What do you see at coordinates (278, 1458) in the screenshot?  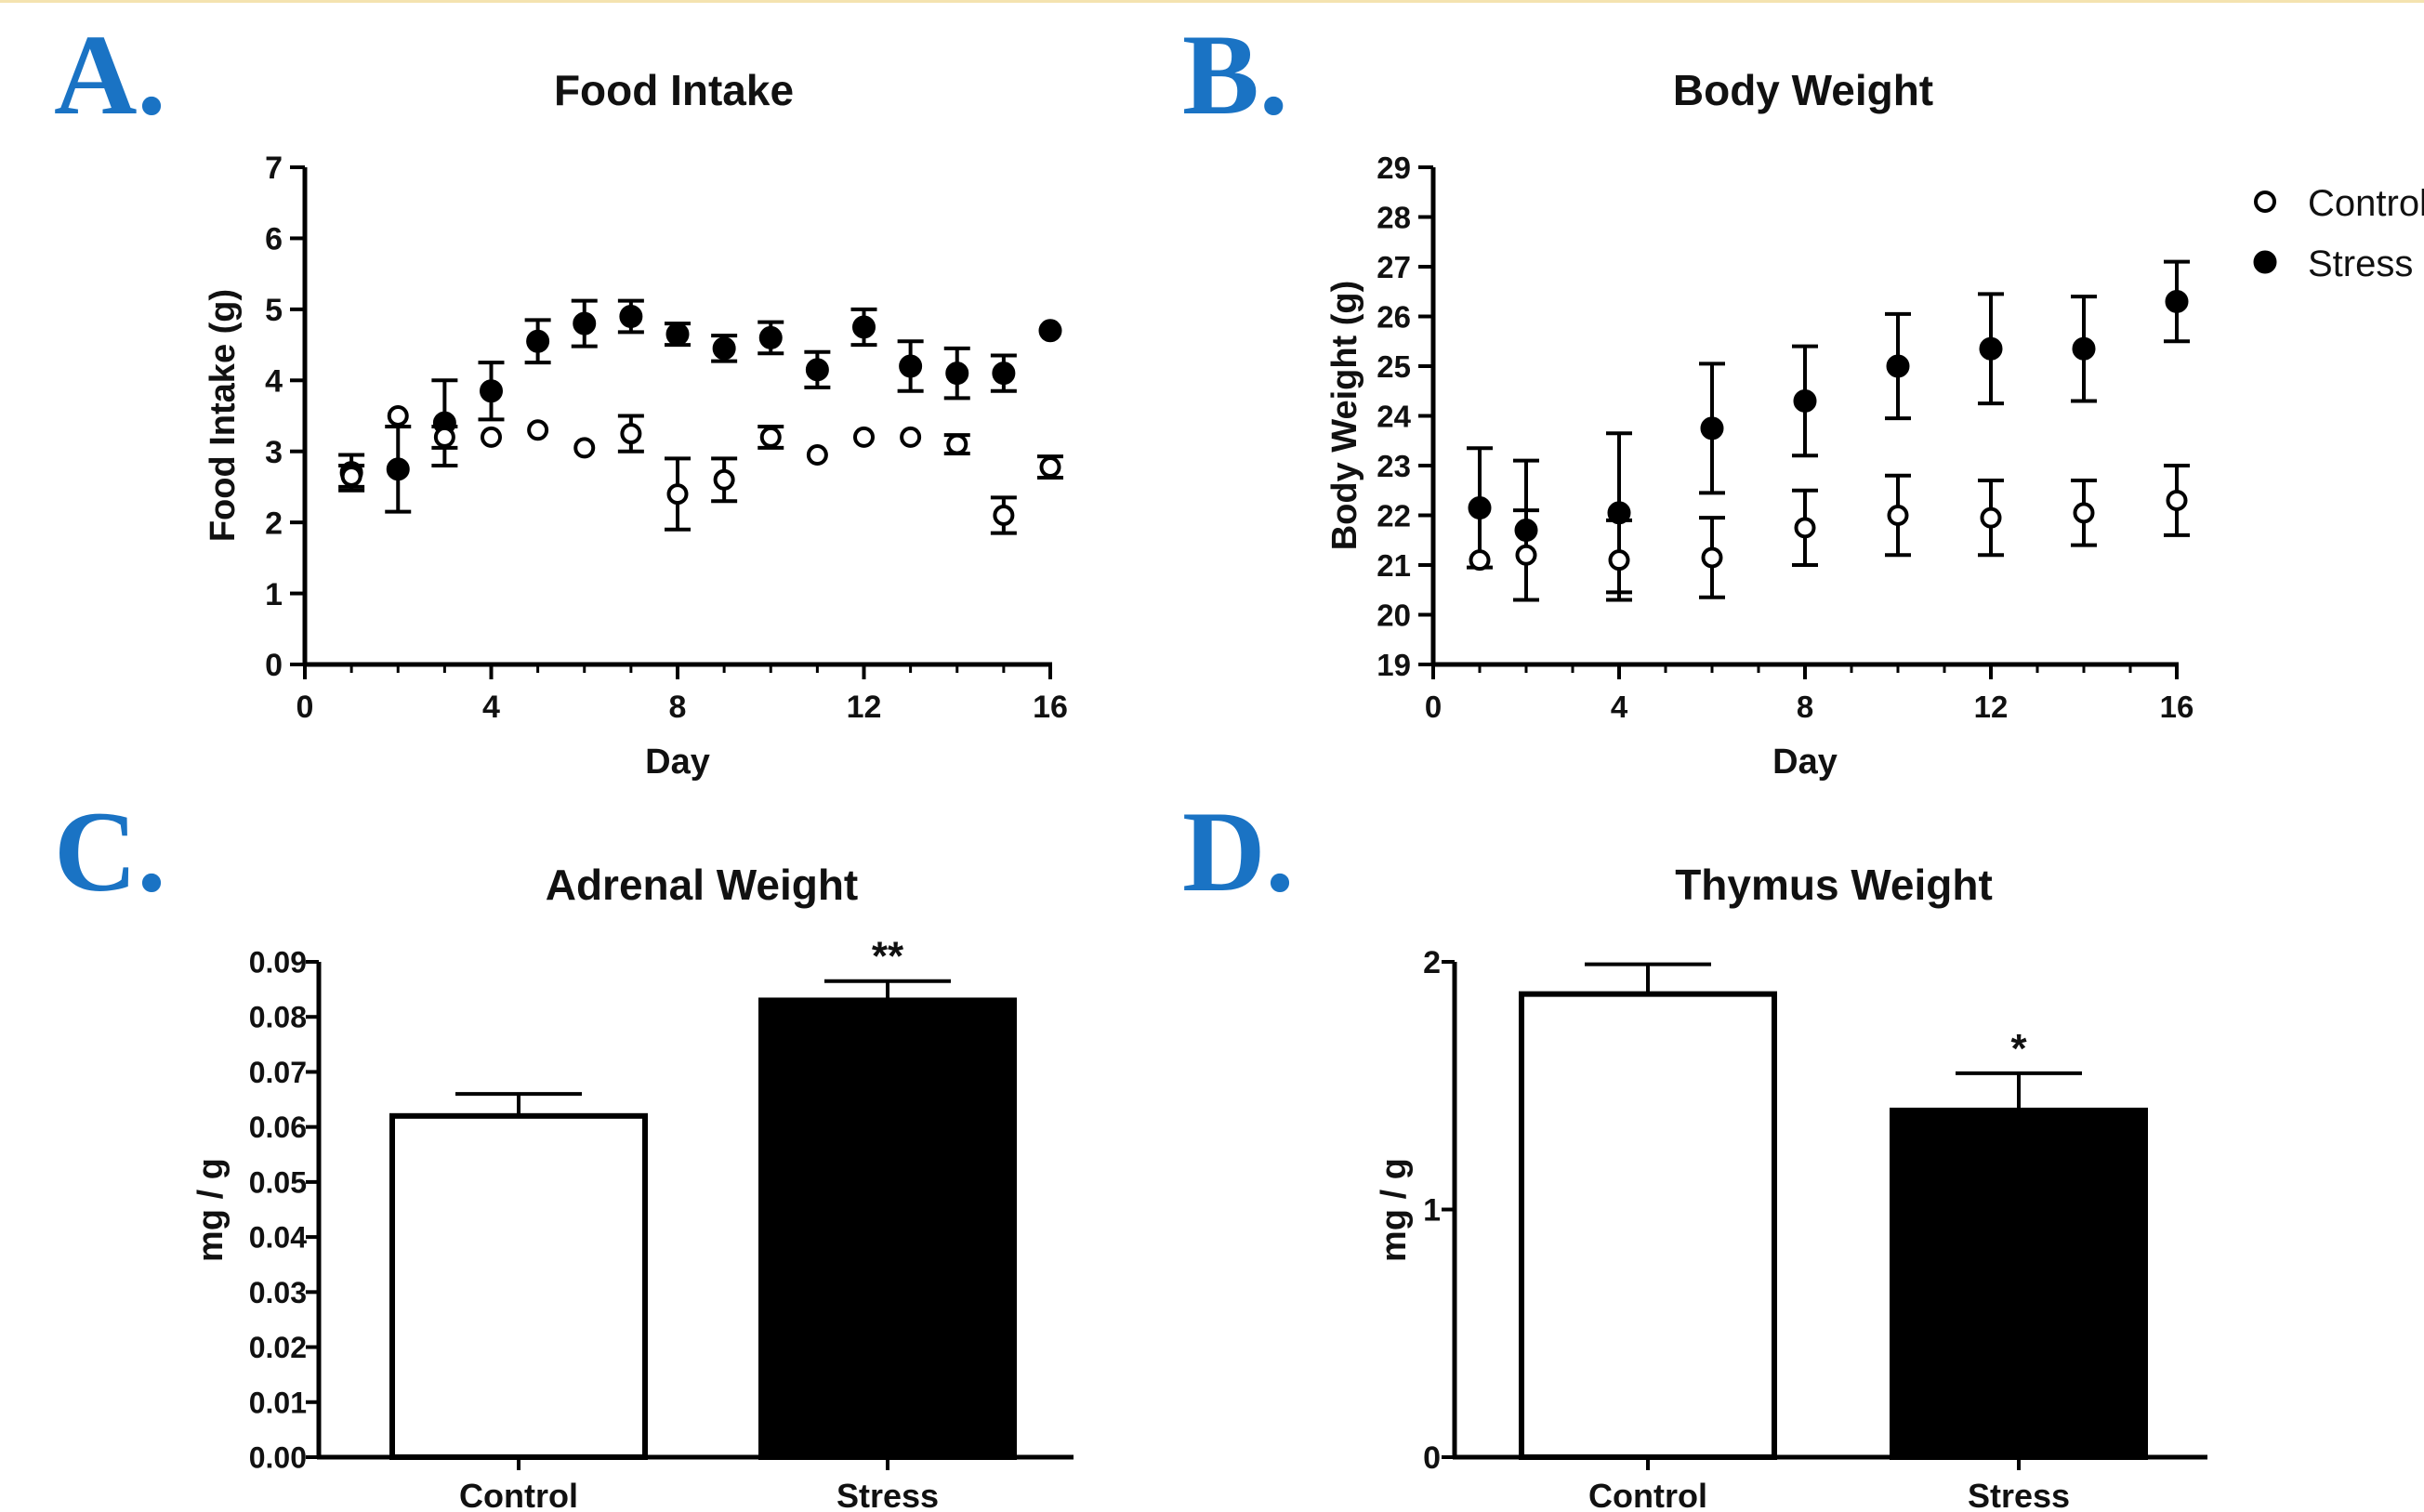 I see `adrenal-weight-ytick-label: 0.00` at bounding box center [278, 1458].